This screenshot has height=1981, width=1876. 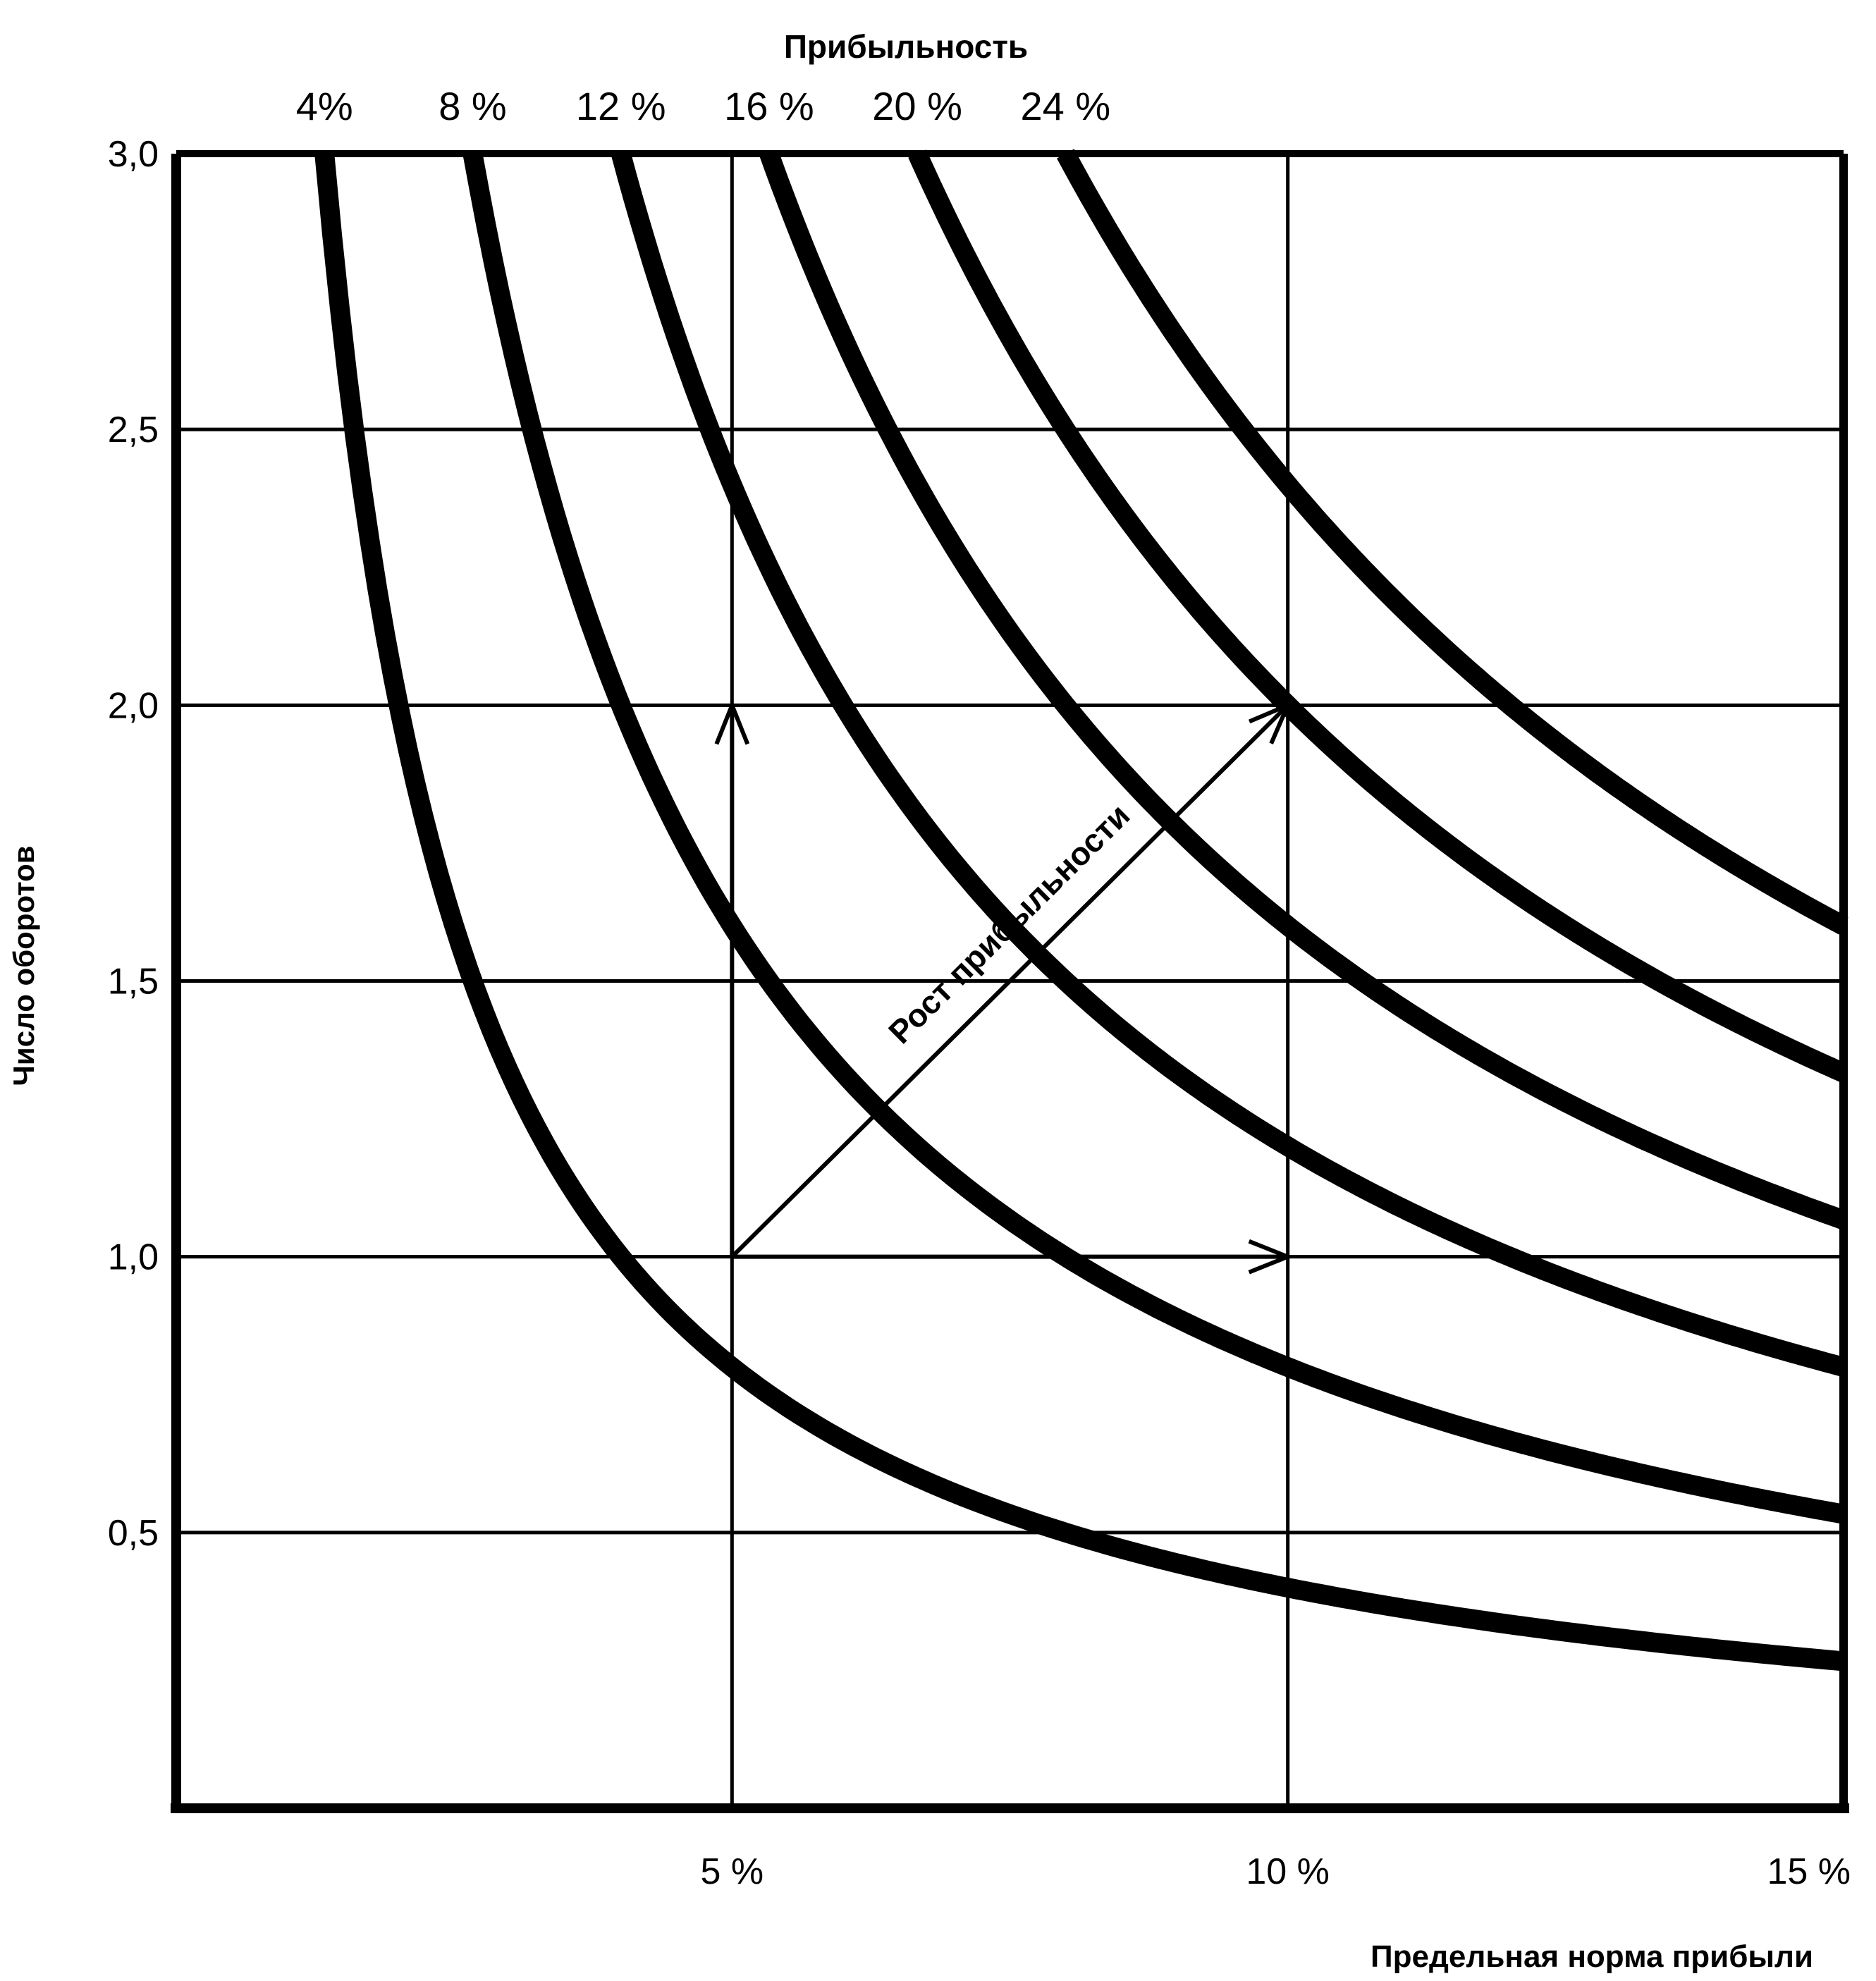 What do you see at coordinates (1270, 722) in the screenshot?
I see `arrow-0-head` at bounding box center [1270, 722].